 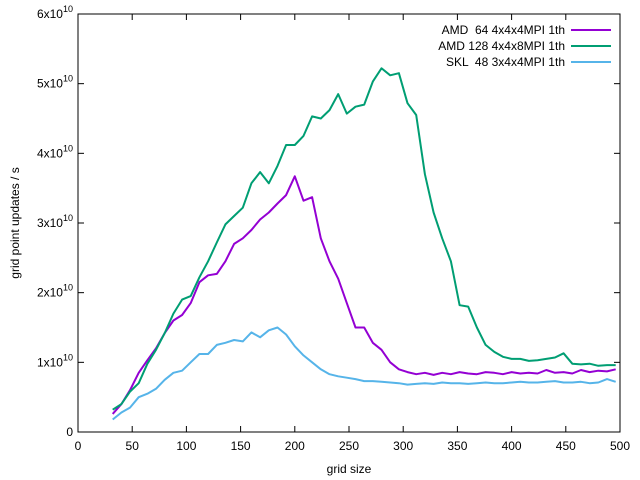 What do you see at coordinates (566, 446) in the screenshot?
I see `x-tick-label: 450` at bounding box center [566, 446].